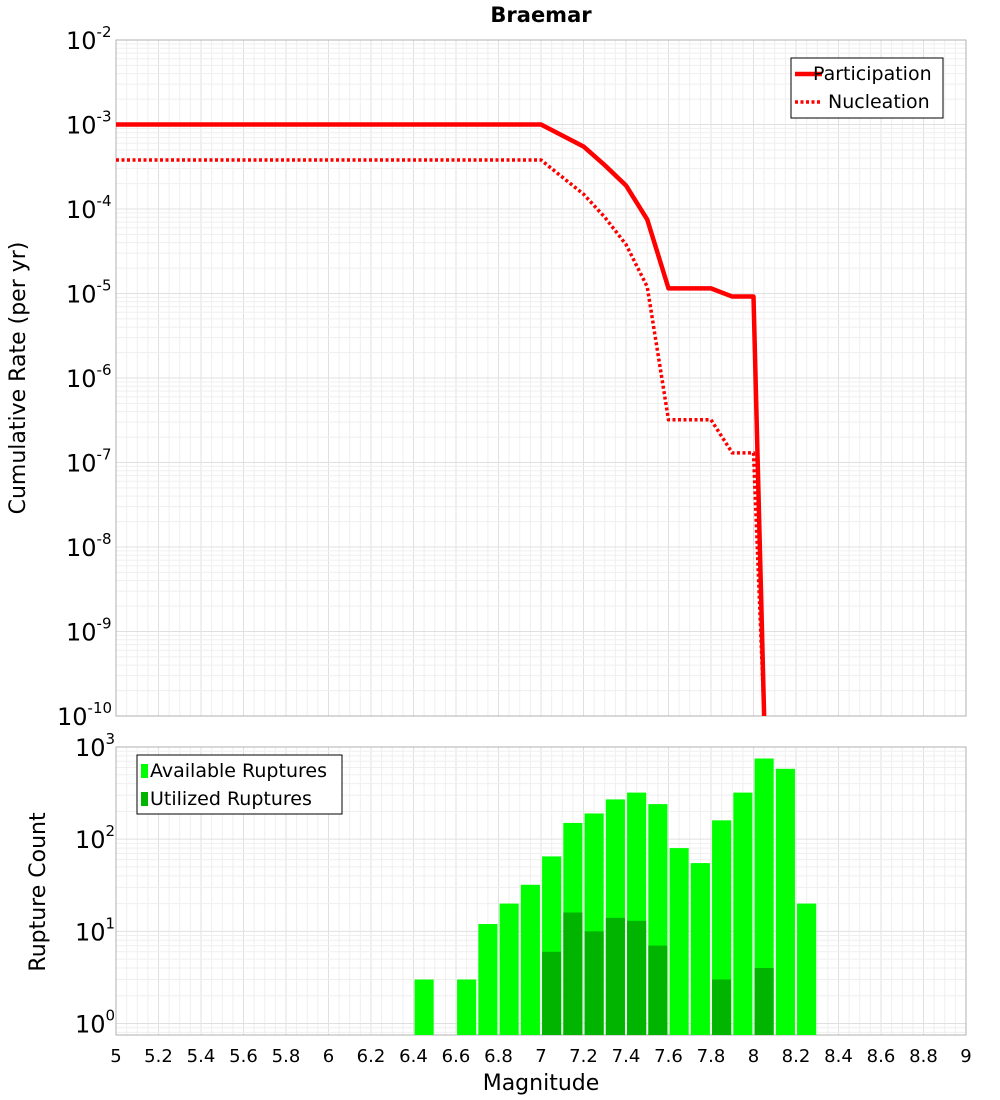 The image size is (1000, 1100). What do you see at coordinates (371, 1056) in the screenshot?
I see `x-tick-label: 6.2` at bounding box center [371, 1056].